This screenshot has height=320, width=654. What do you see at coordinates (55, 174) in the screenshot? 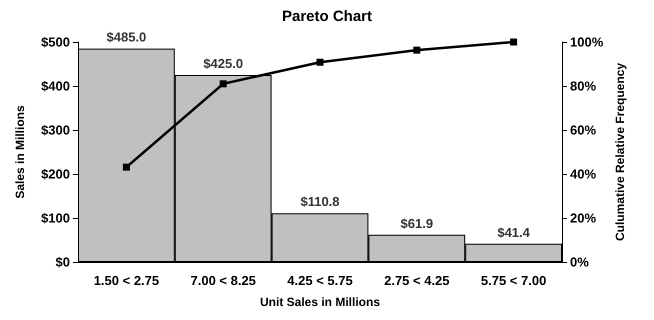
I see `y-tick-label: $200` at bounding box center [55, 174].